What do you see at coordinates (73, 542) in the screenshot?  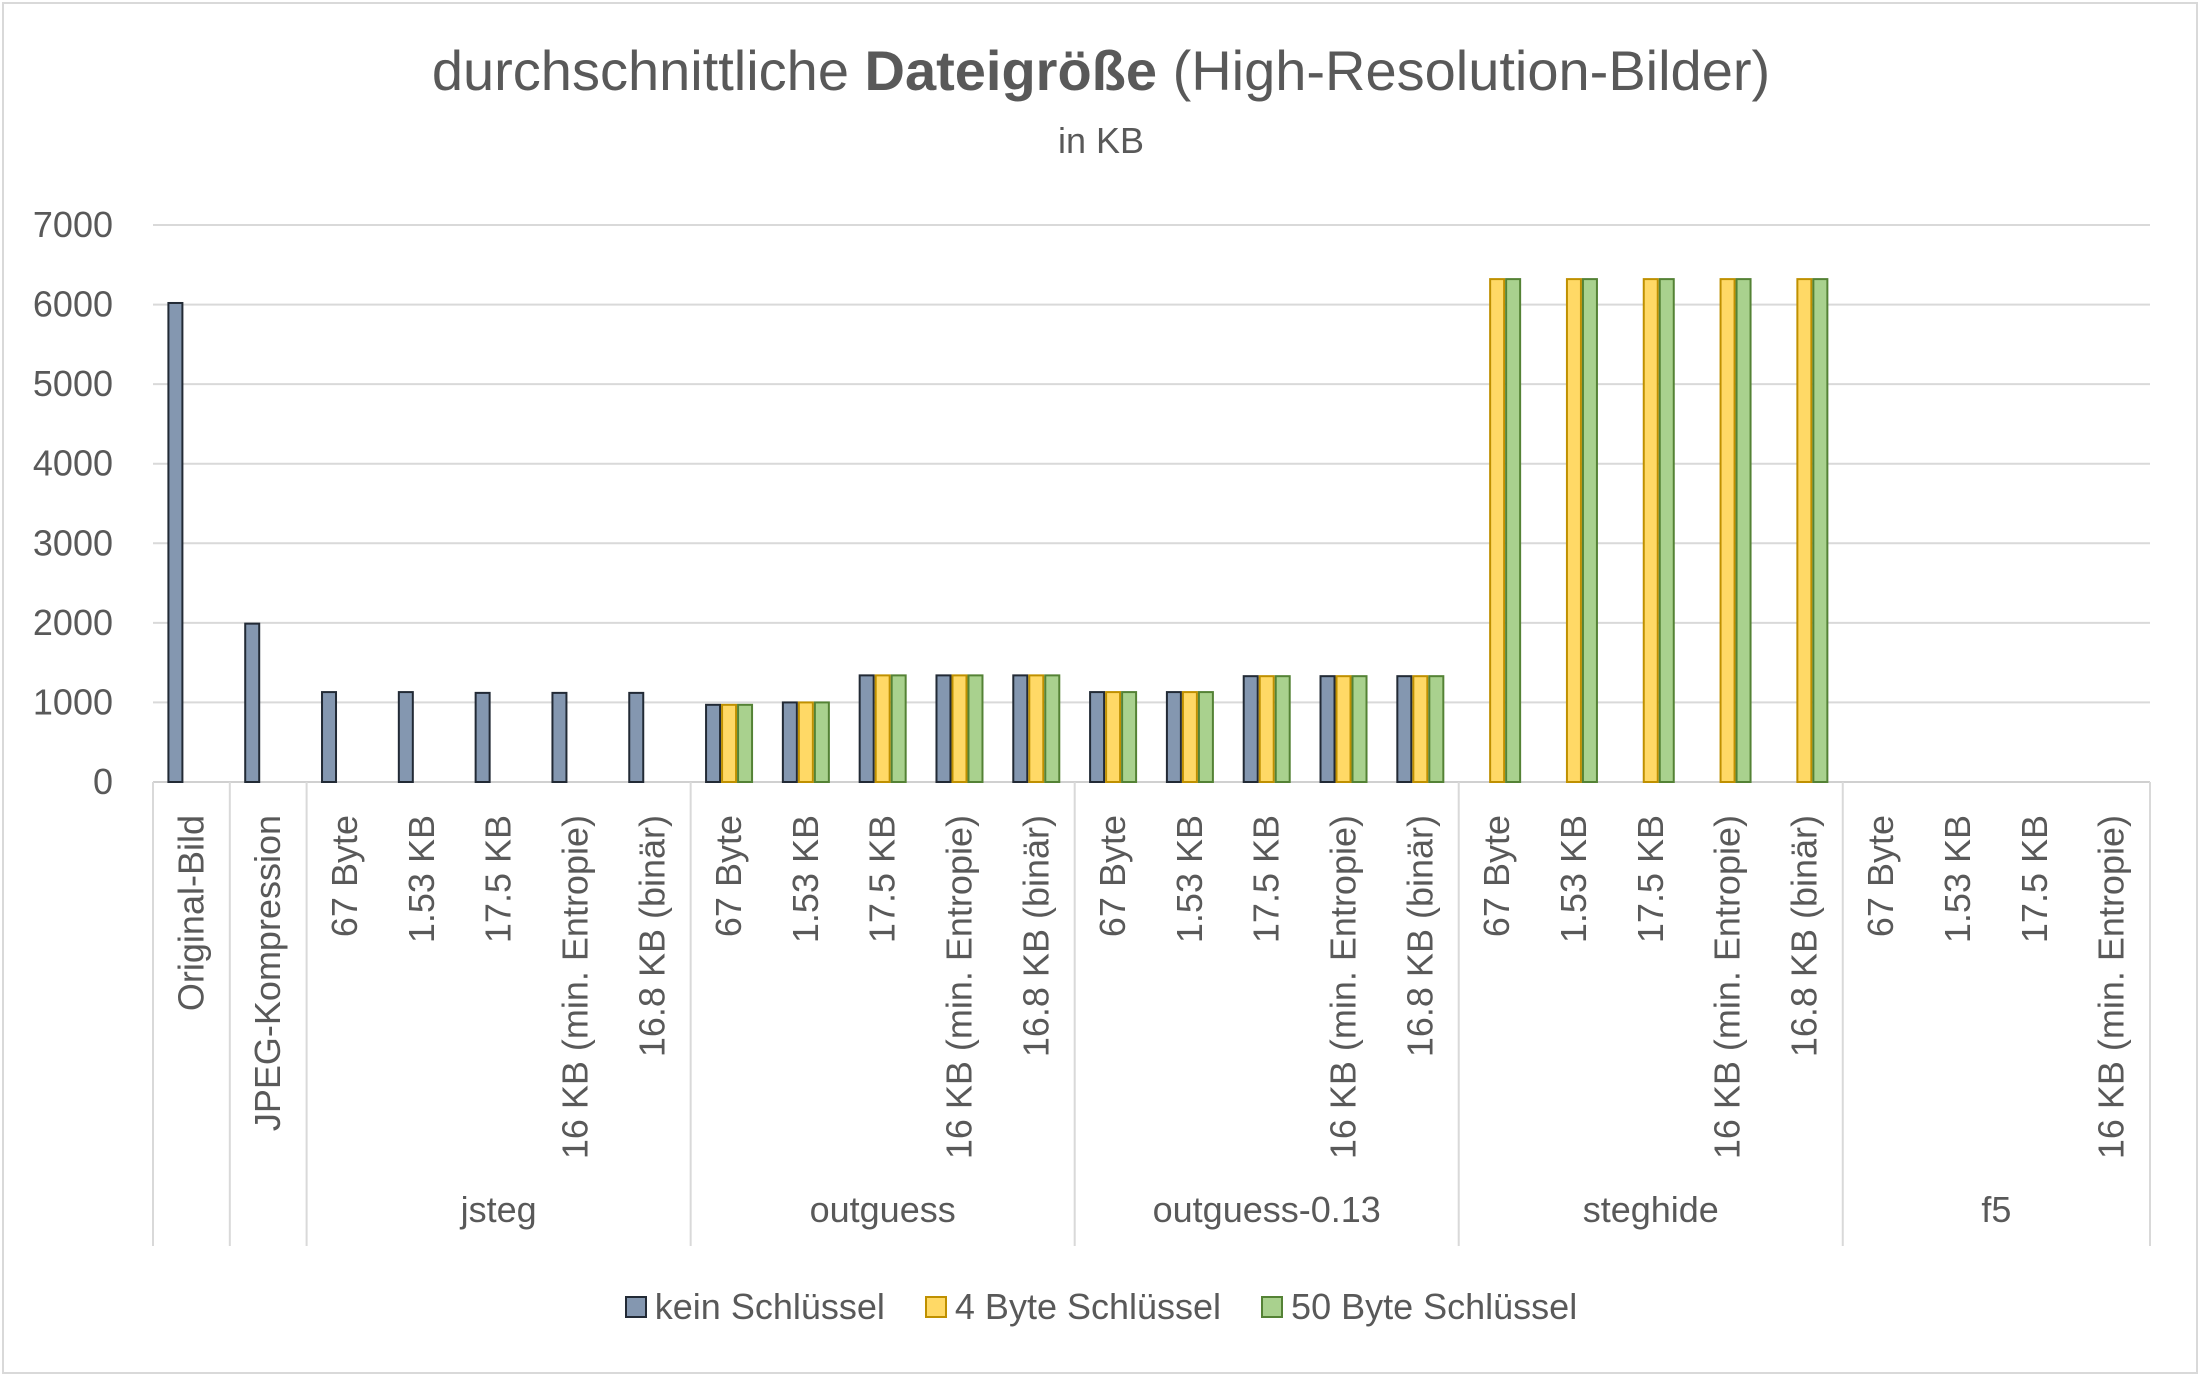 I see `y-tick-label: 3000` at bounding box center [73, 542].